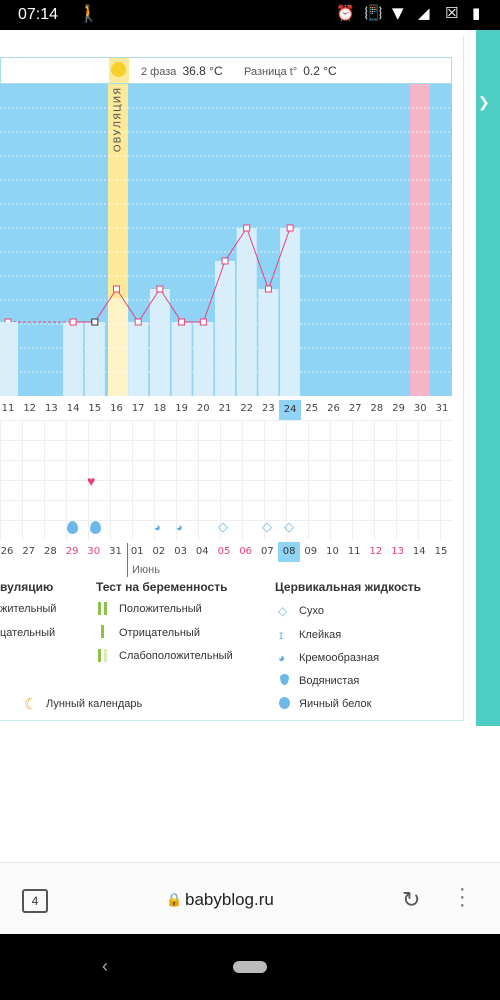 The width and height of the screenshot is (500, 1000). Describe the element at coordinates (411, 899) in the screenshot. I see `reload-icon: ↻` at that location.